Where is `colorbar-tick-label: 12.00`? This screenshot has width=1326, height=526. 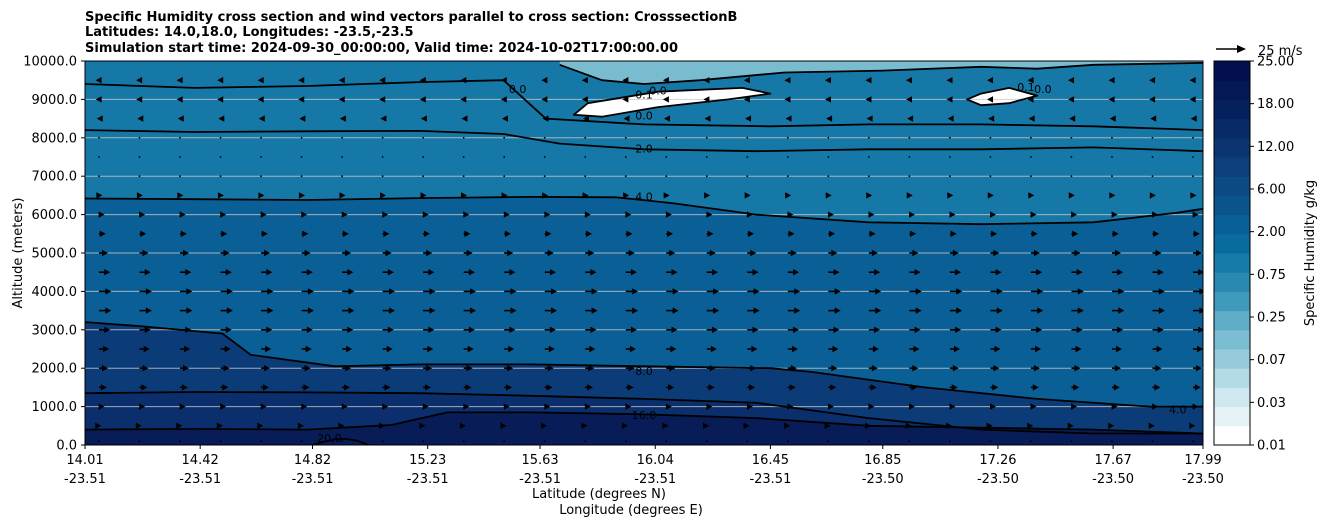 colorbar-tick-label: 12.00 is located at coordinates (1275, 147).